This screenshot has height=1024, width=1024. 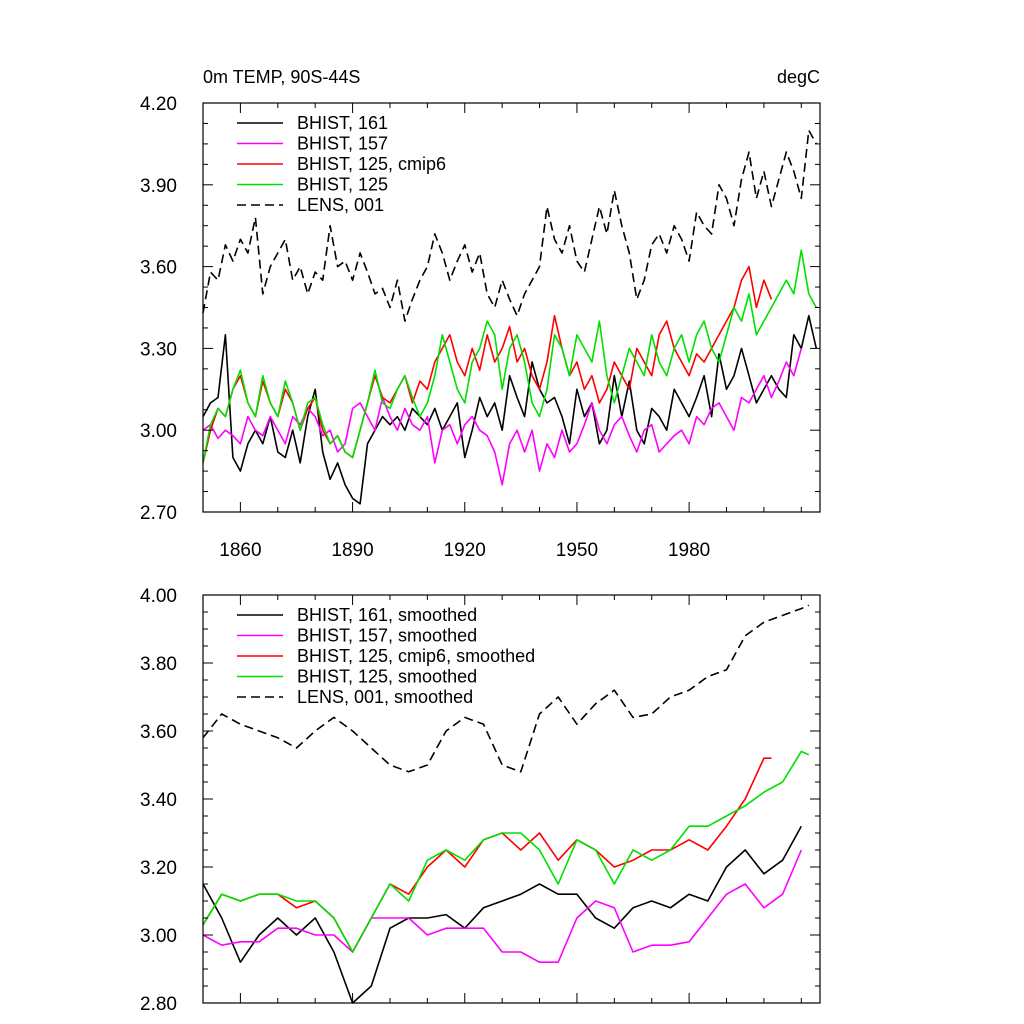 I want to click on y-tick-label: 3.90, so click(x=158, y=186).